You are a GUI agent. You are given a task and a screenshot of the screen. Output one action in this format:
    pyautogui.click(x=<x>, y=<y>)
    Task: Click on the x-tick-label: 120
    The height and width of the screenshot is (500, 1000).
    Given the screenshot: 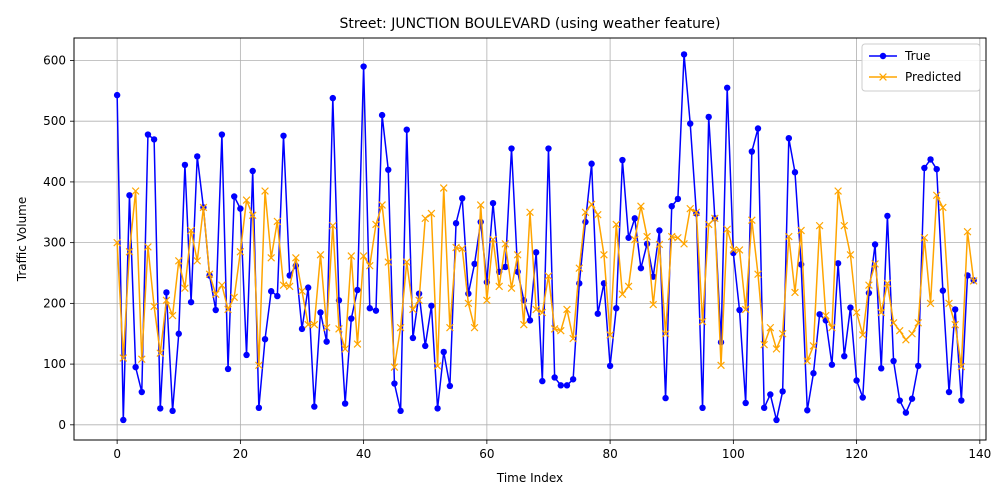 What is the action you would take?
    pyautogui.click(x=856, y=454)
    